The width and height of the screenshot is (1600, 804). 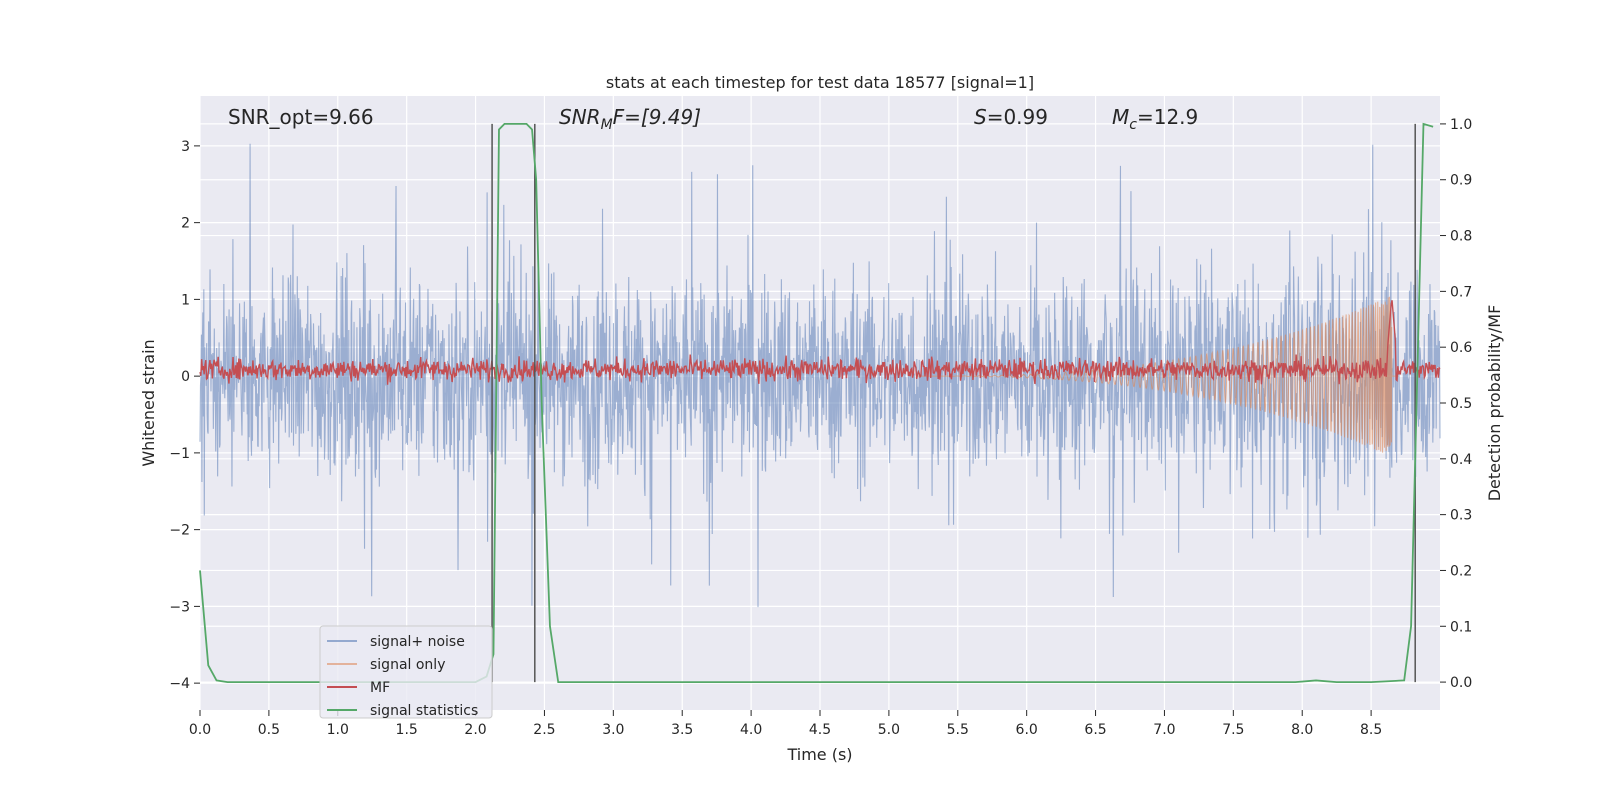 What do you see at coordinates (1461, 460) in the screenshot?
I see `y-right-tick-label: 0.4` at bounding box center [1461, 460].